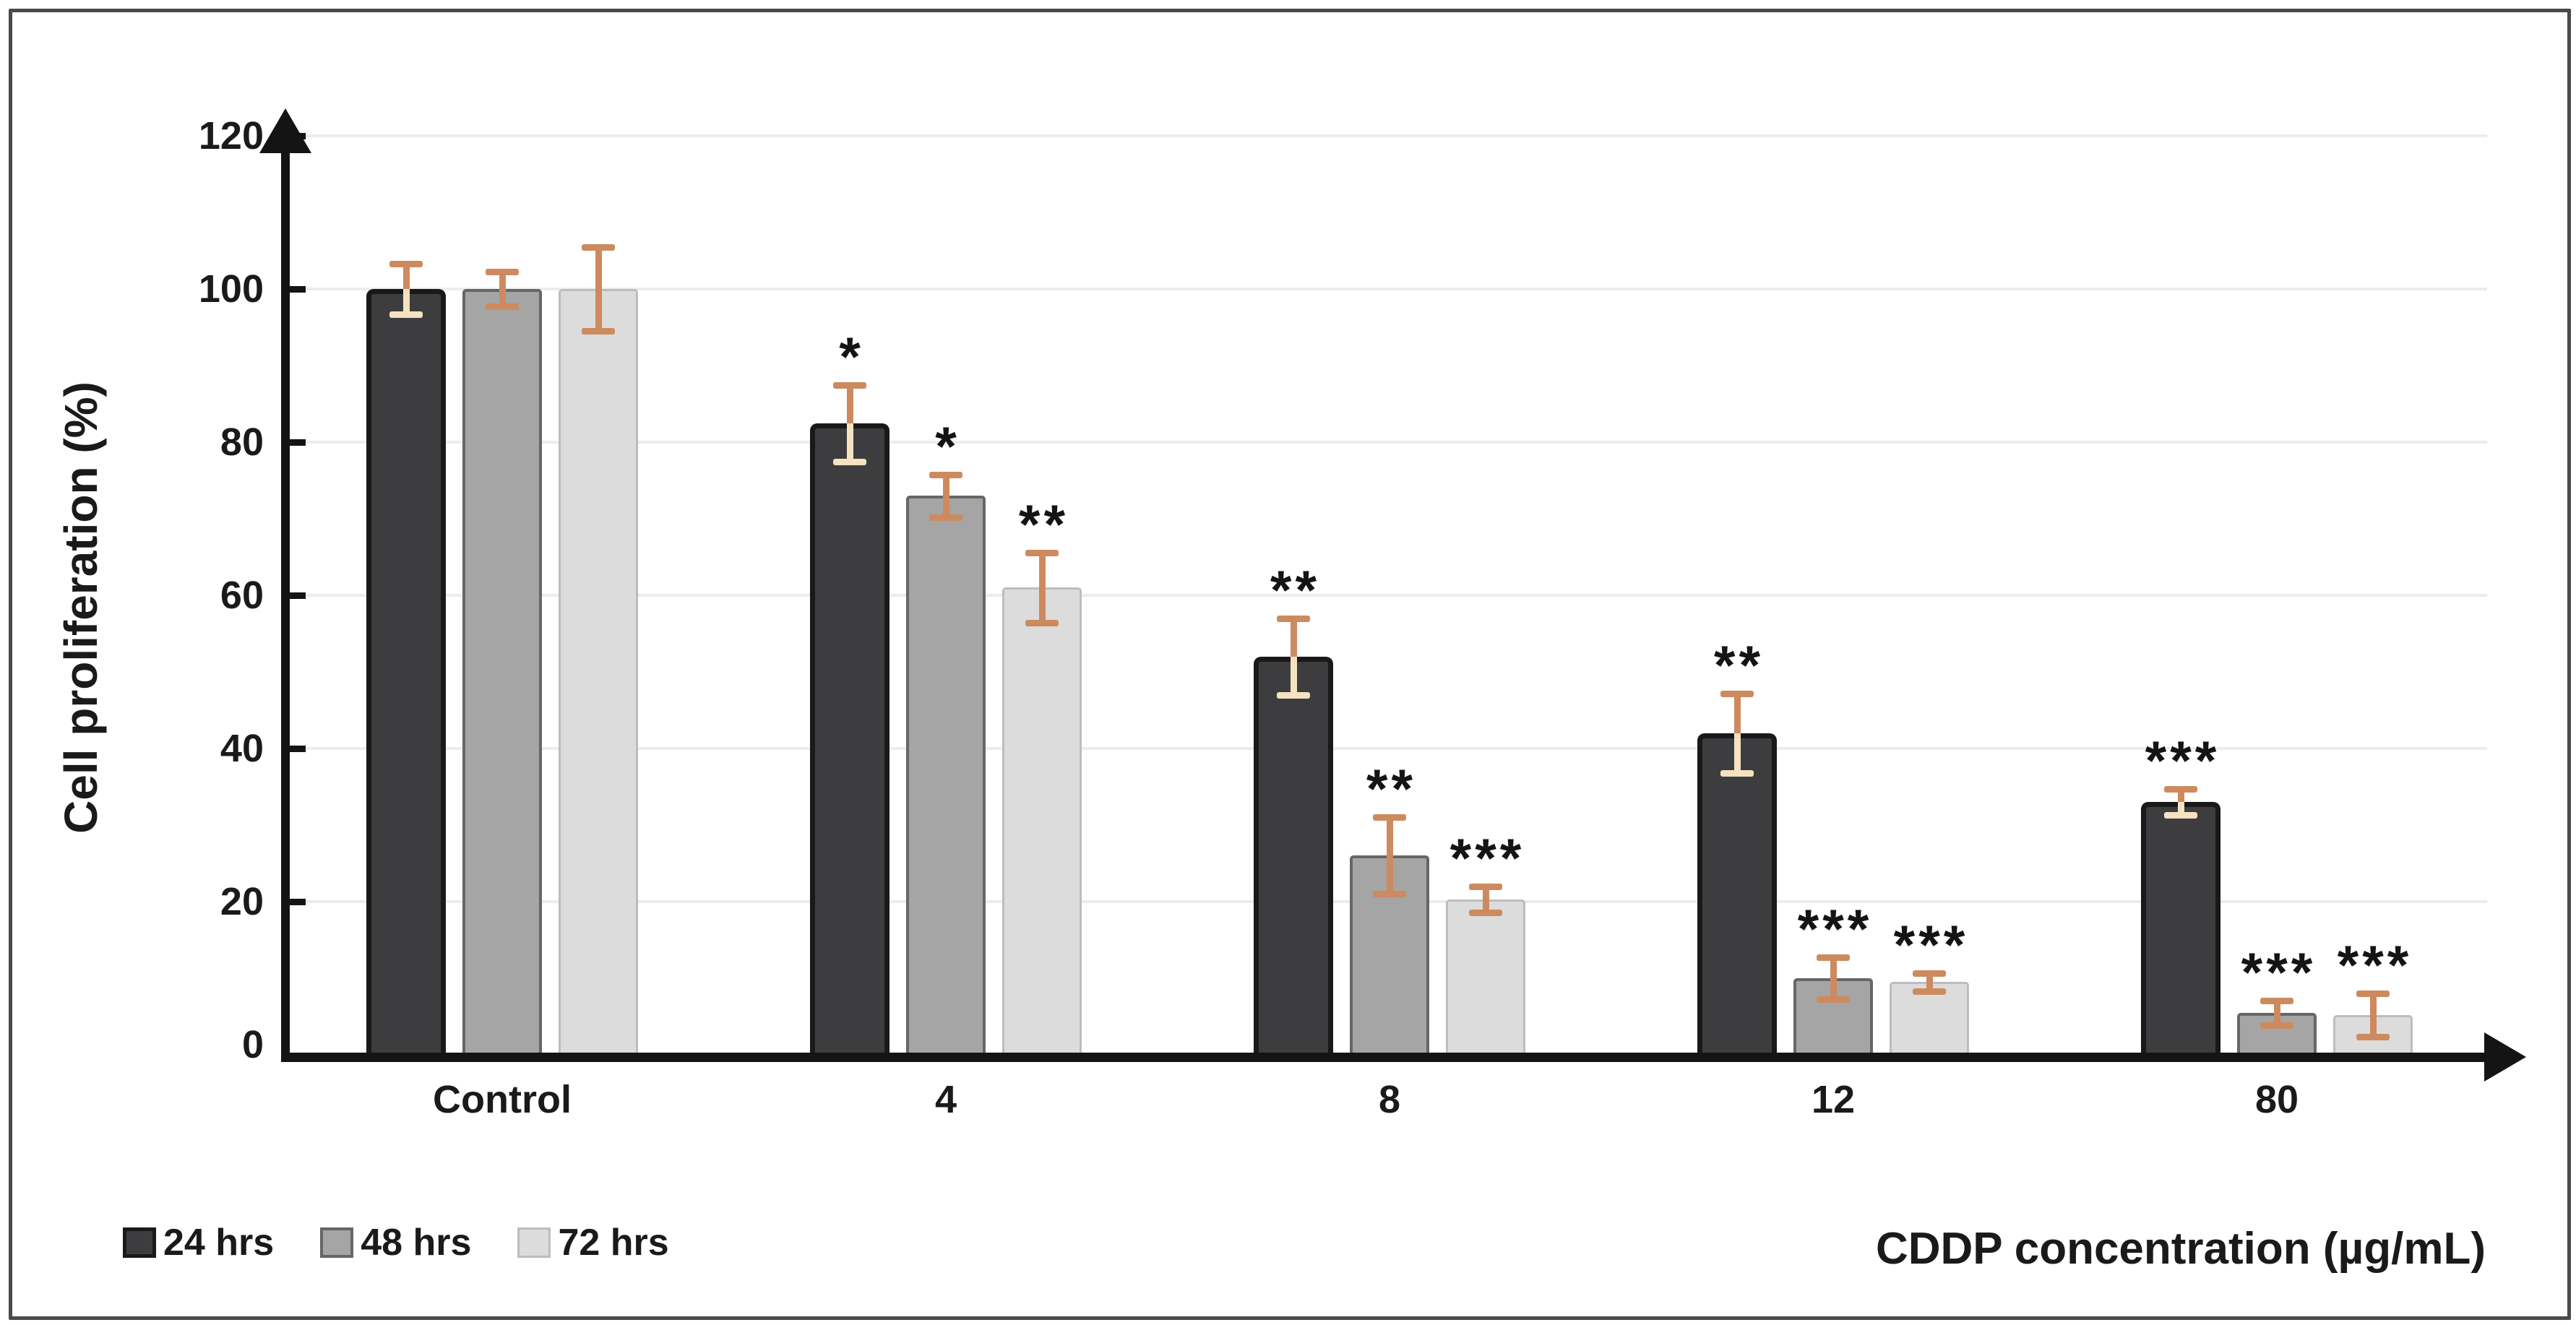 The height and width of the screenshot is (1325, 2576). I want to click on x-axis-arrow-icon, so click(2505, 1057).